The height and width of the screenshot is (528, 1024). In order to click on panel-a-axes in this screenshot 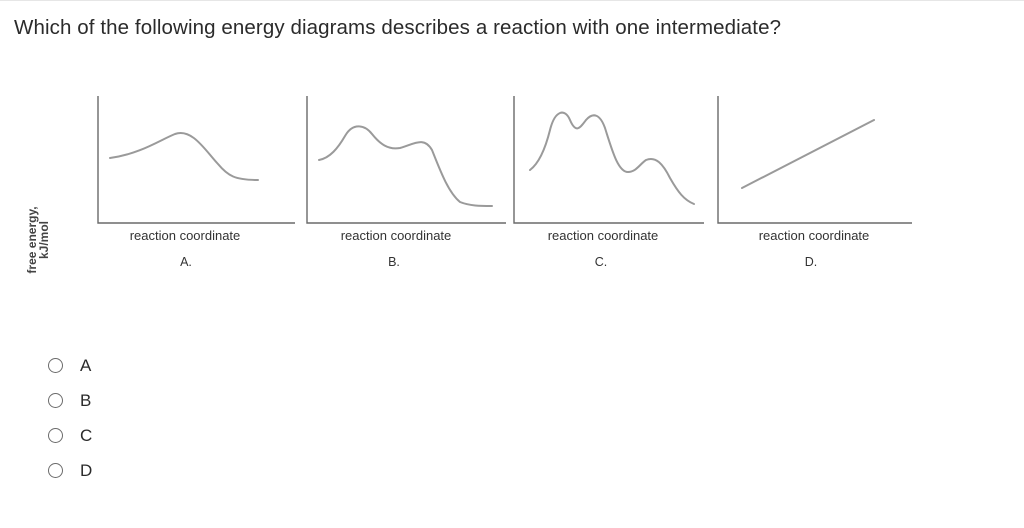, I will do `click(196, 160)`.